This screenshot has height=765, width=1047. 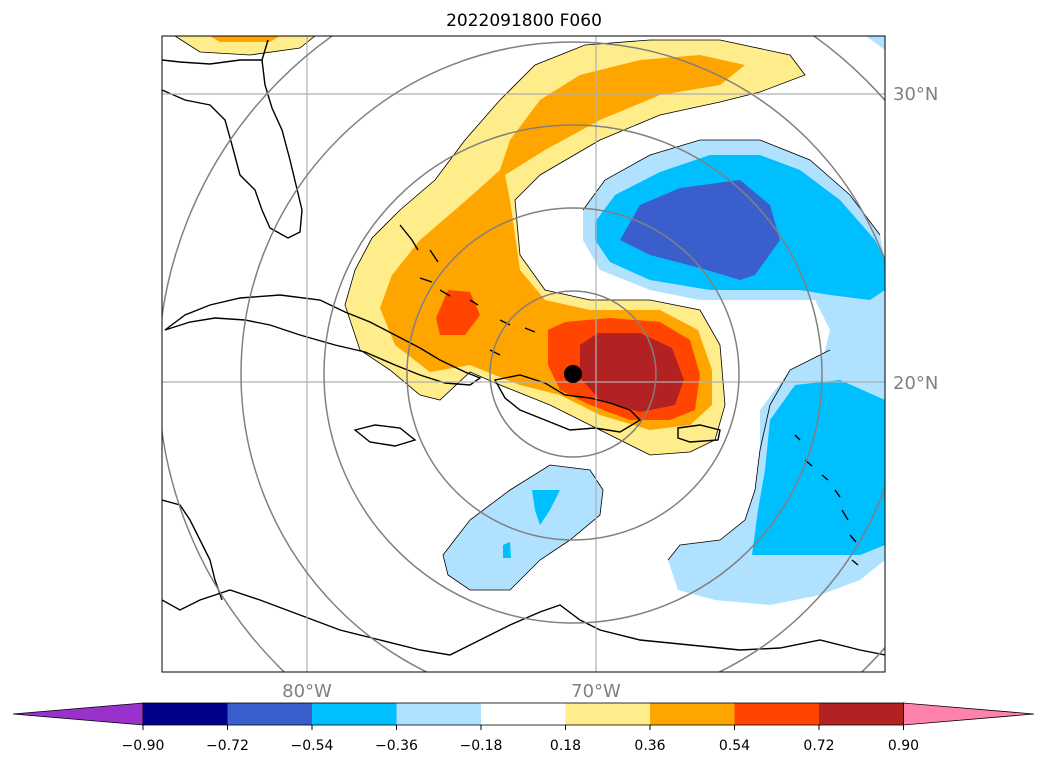 I want to click on lat-label-30n: 30°N, so click(x=915, y=94).